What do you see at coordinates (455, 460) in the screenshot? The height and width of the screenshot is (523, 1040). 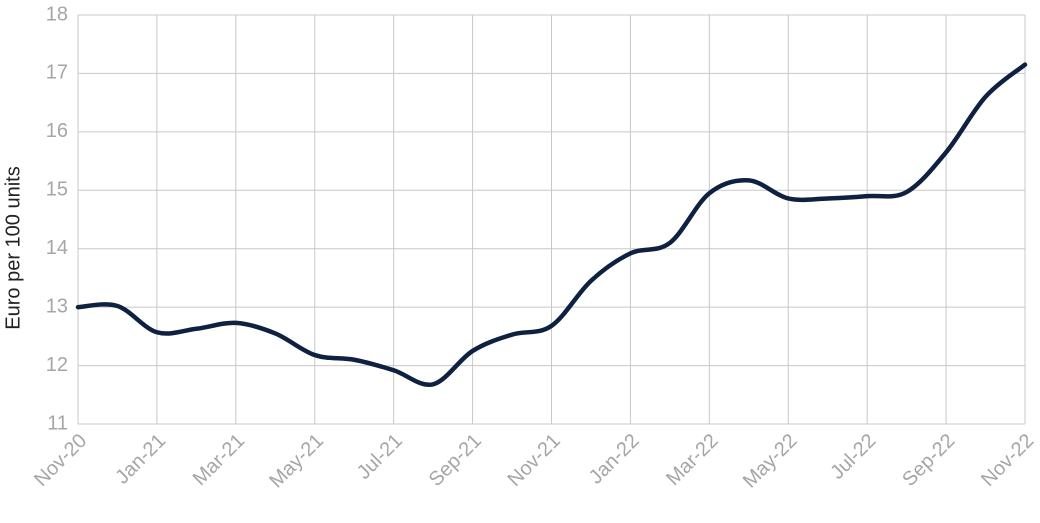 I see `x-tick-label: Sep-21` at bounding box center [455, 460].